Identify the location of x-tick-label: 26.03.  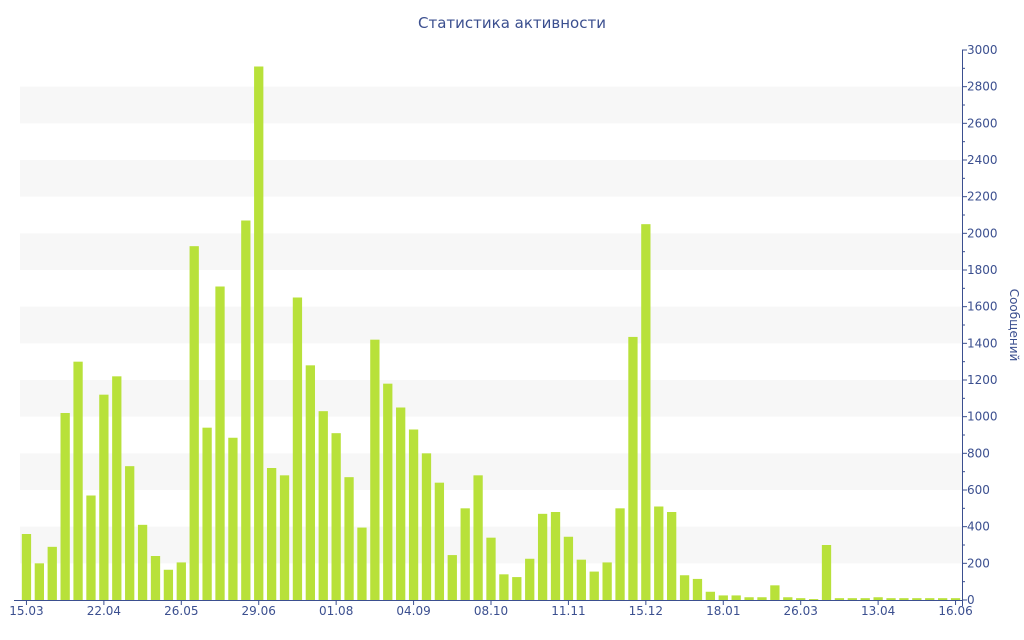
(801, 611).